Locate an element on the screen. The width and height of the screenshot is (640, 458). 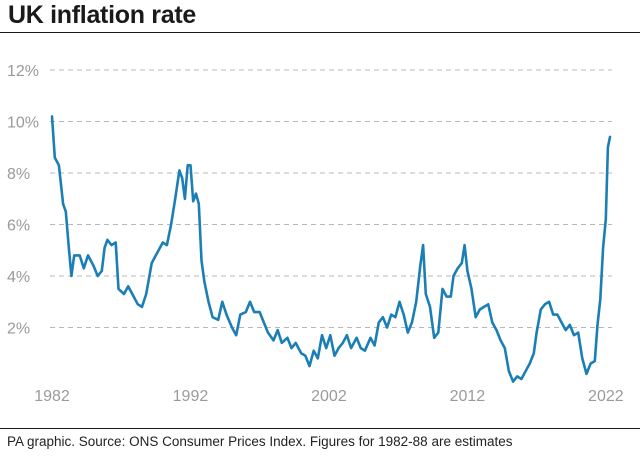
x-tick-label: 2002 is located at coordinates (329, 396).